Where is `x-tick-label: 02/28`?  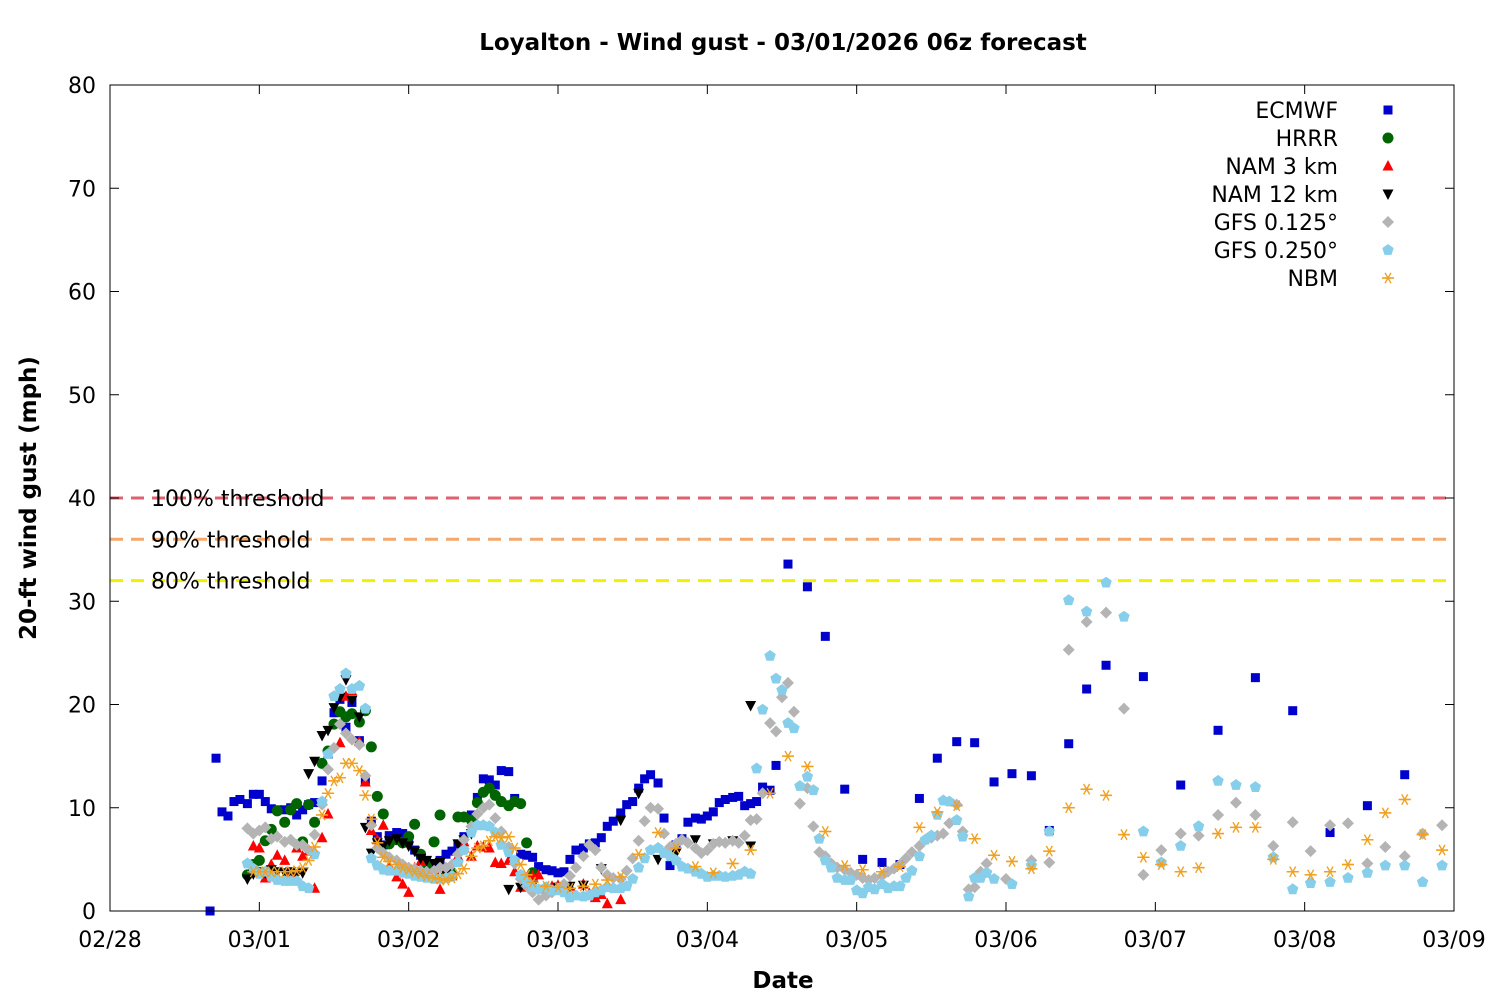 x-tick-label: 02/28 is located at coordinates (109, 940).